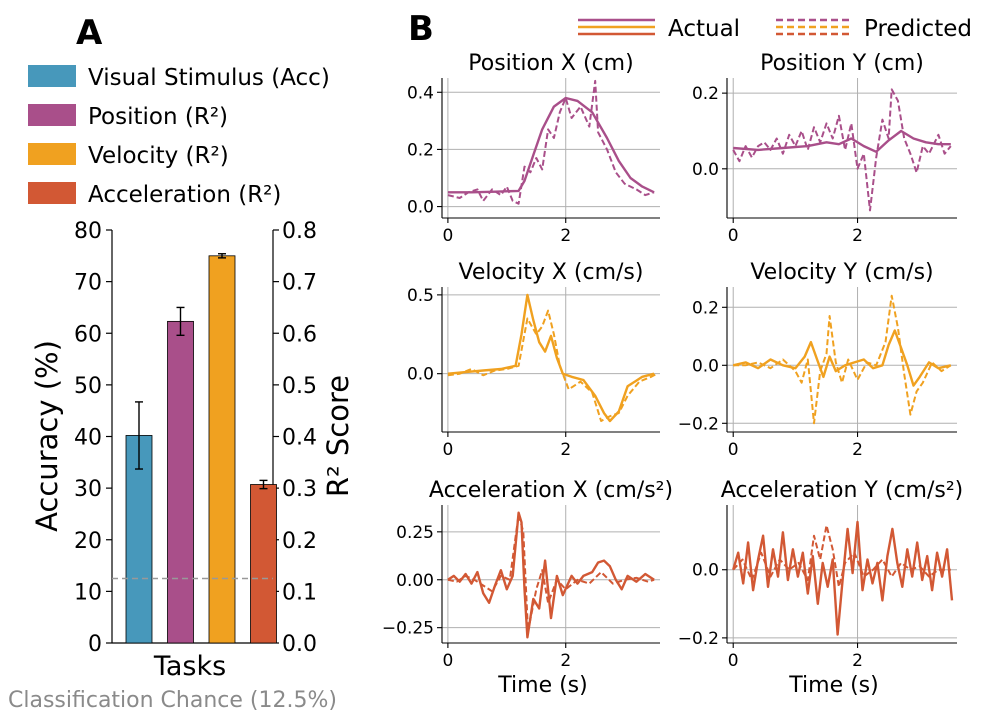 The image size is (996, 721). What do you see at coordinates (408, 629) in the screenshot?
I see `ytick-label: −0.25` at bounding box center [408, 629].